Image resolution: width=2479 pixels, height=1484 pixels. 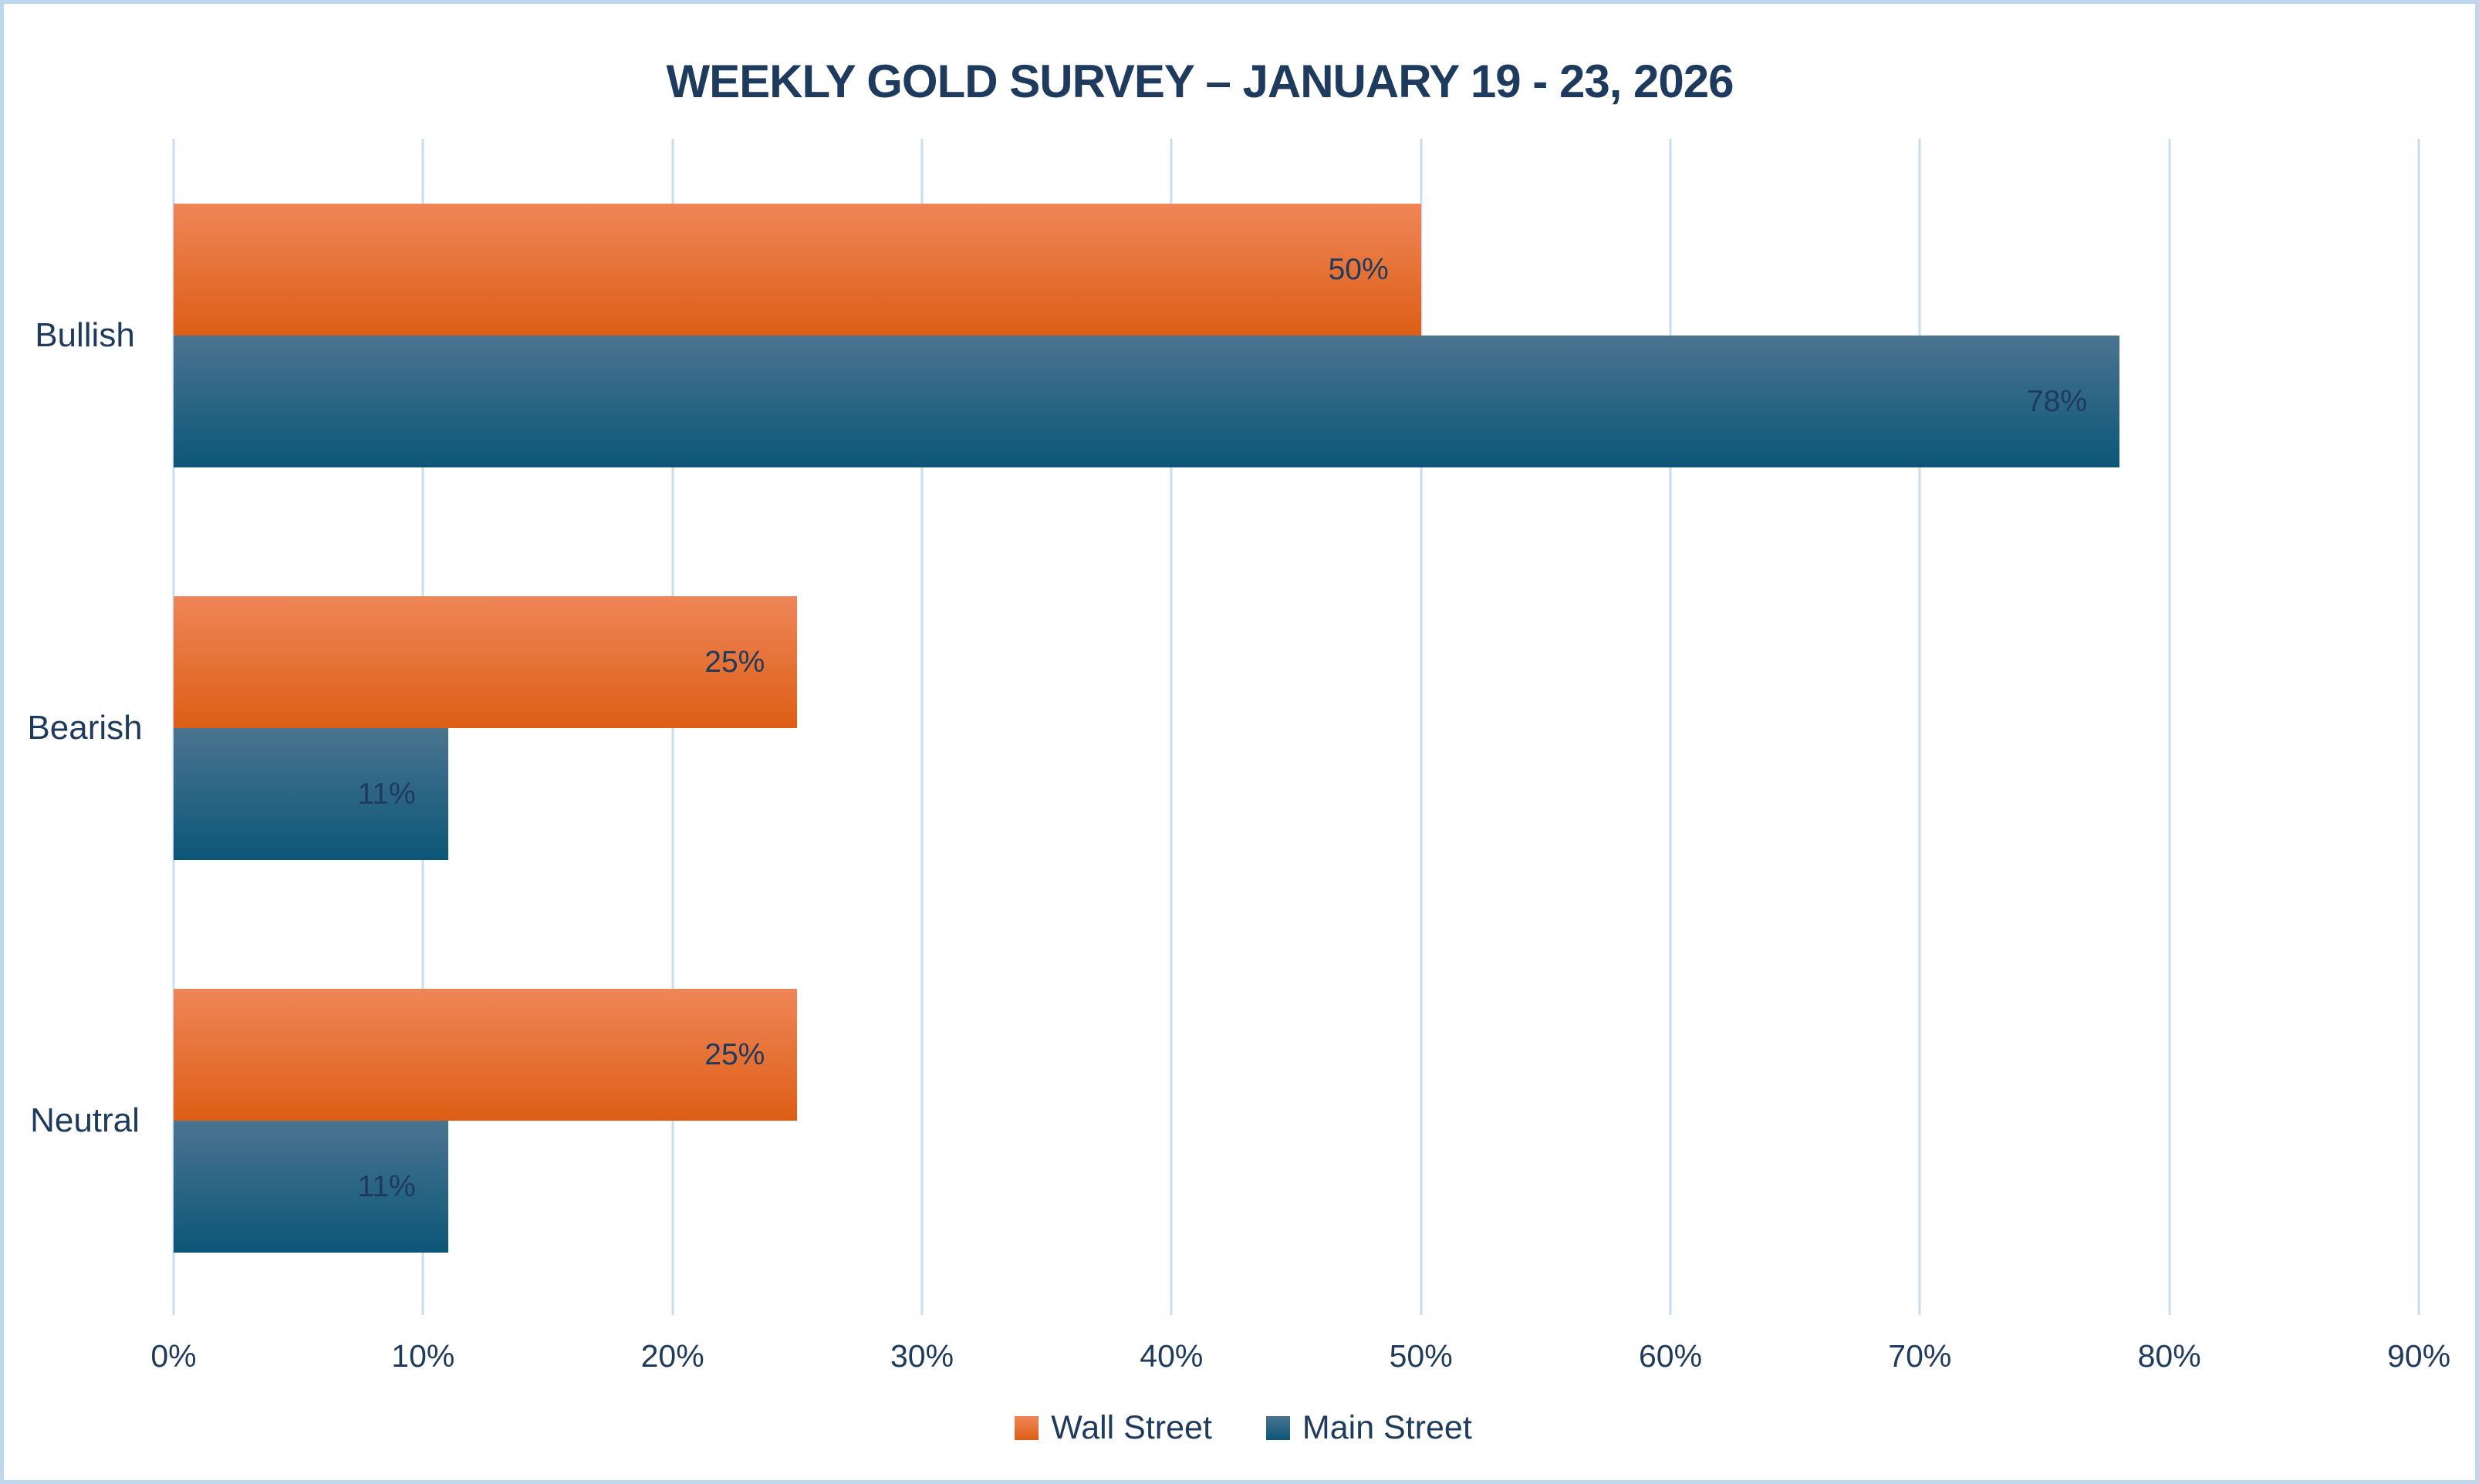 I want to click on x-axis-tick-label: 60%, so click(x=1670, y=1356).